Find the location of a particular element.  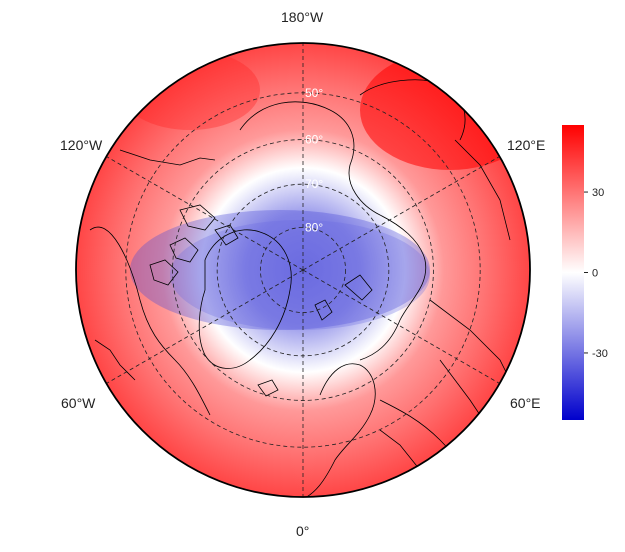

lon-label-top: 180°W is located at coordinates (302, 17).